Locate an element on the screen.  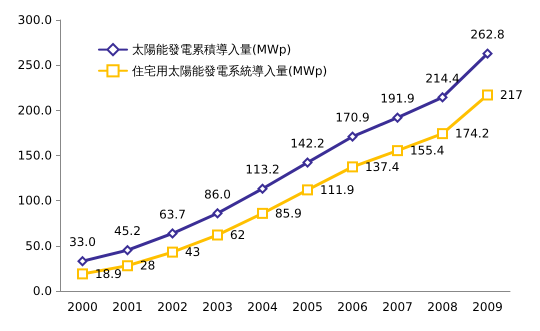
x-tick-label: 2008 is located at coordinates (442, 307).